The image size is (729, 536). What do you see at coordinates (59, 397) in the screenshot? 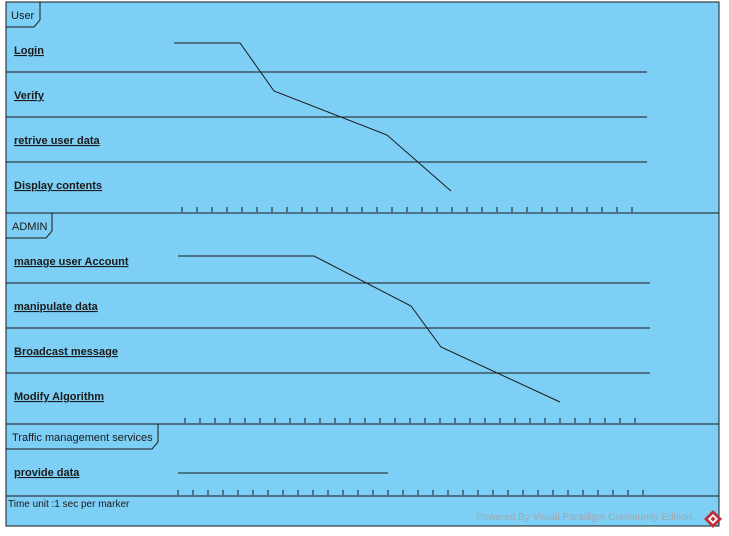
I see `lifeline-label-modify-algorithm: Modify Algorithm` at bounding box center [59, 397].